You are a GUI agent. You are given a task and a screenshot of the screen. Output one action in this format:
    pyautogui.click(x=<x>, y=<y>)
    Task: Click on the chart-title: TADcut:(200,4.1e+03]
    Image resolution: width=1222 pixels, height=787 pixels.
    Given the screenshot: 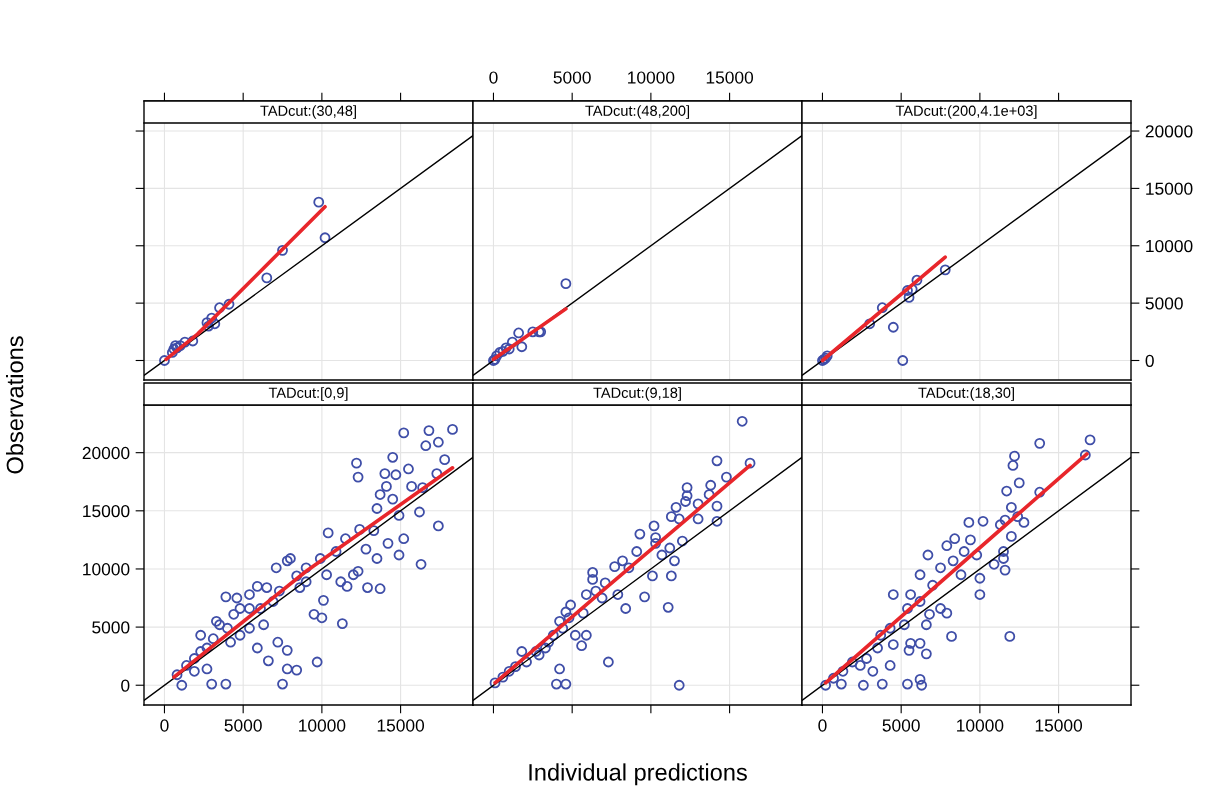 What is the action you would take?
    pyautogui.click(x=966, y=112)
    